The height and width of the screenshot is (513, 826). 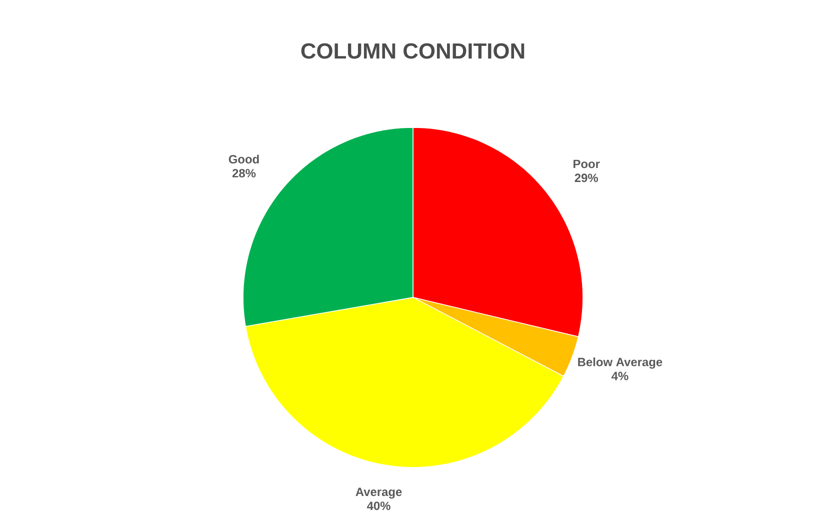 What do you see at coordinates (586, 177) in the screenshot?
I see `data-label: 29%` at bounding box center [586, 177].